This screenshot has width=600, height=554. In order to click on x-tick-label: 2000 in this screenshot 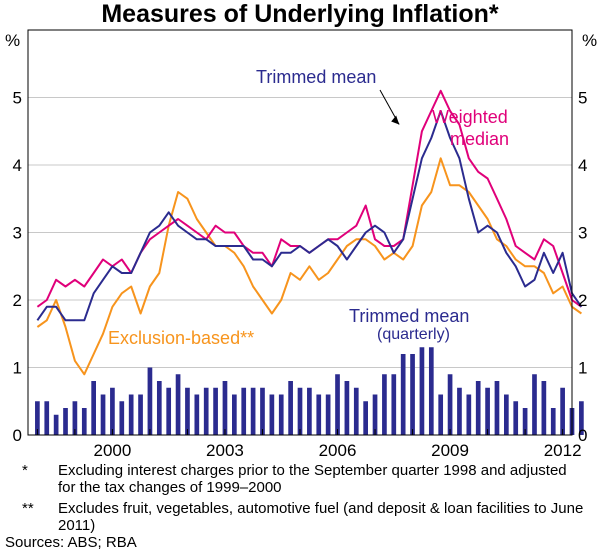, I will do `click(112, 450)`.